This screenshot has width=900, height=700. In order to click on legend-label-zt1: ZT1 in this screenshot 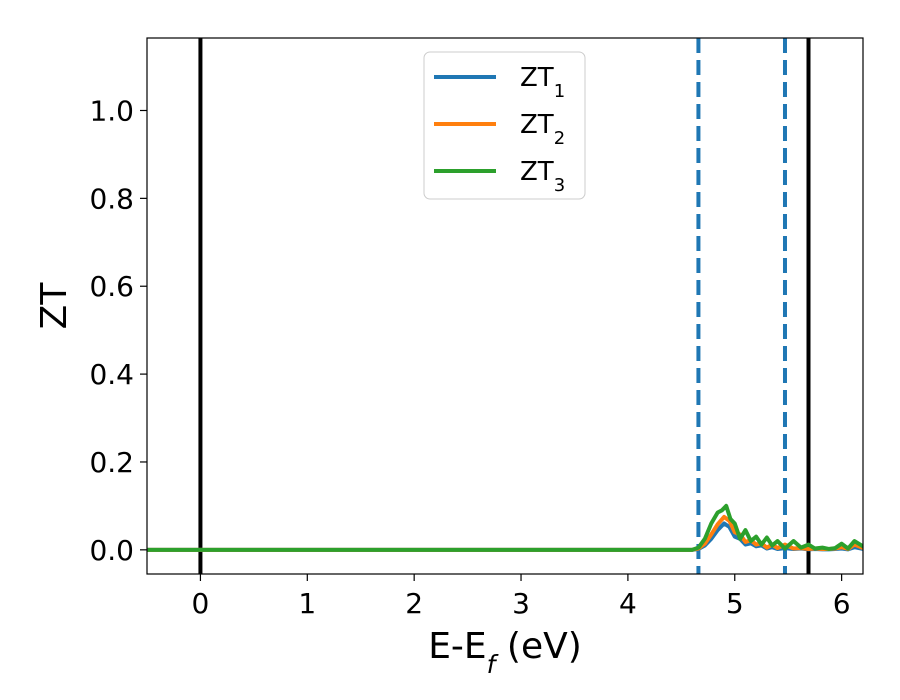, I will do `click(542, 82)`.